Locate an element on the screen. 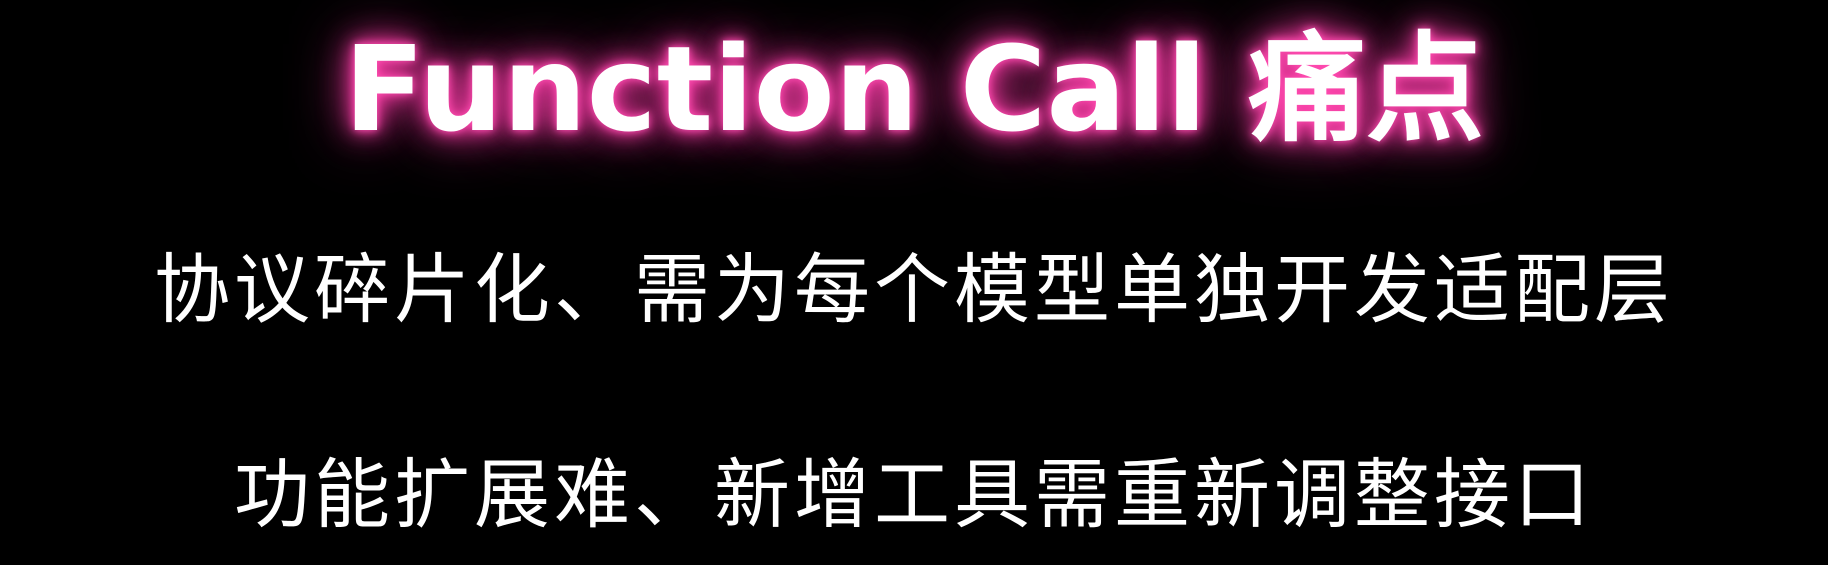  pain-point-protocol-fragmentation: 协议碎片化、需为每个模型单独开发适配层 is located at coordinates (914, 289).